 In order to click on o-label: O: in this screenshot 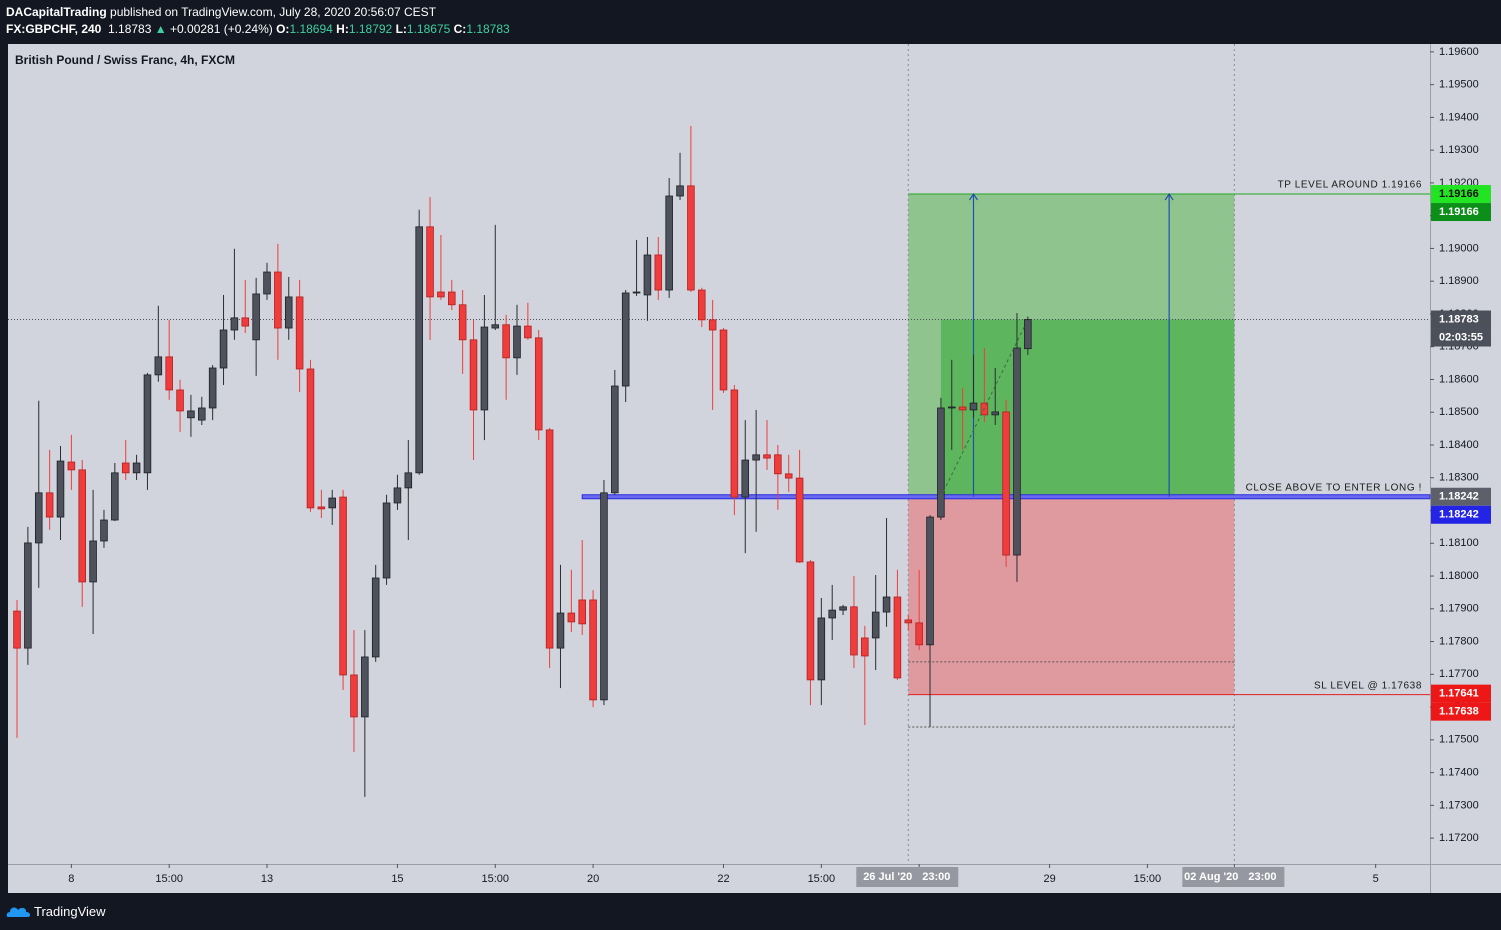, I will do `click(283, 29)`.